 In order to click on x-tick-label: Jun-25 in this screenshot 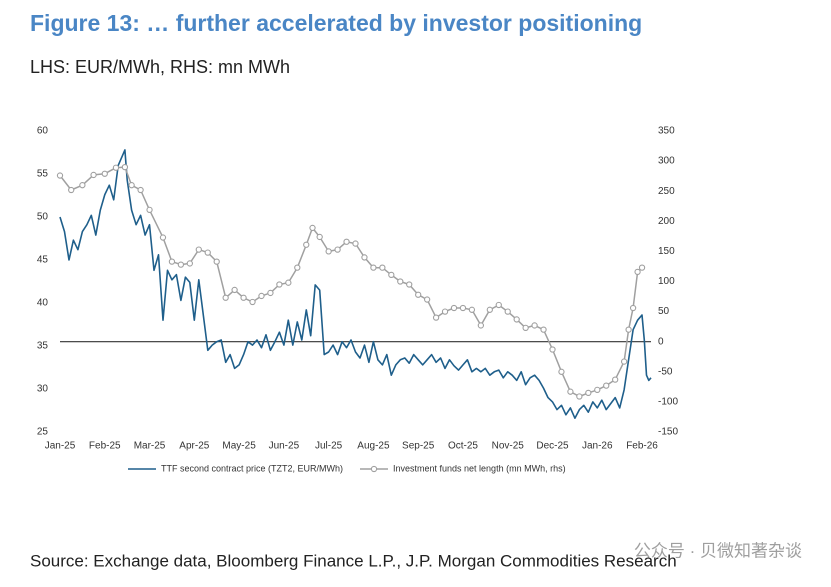, I will do `click(284, 446)`.